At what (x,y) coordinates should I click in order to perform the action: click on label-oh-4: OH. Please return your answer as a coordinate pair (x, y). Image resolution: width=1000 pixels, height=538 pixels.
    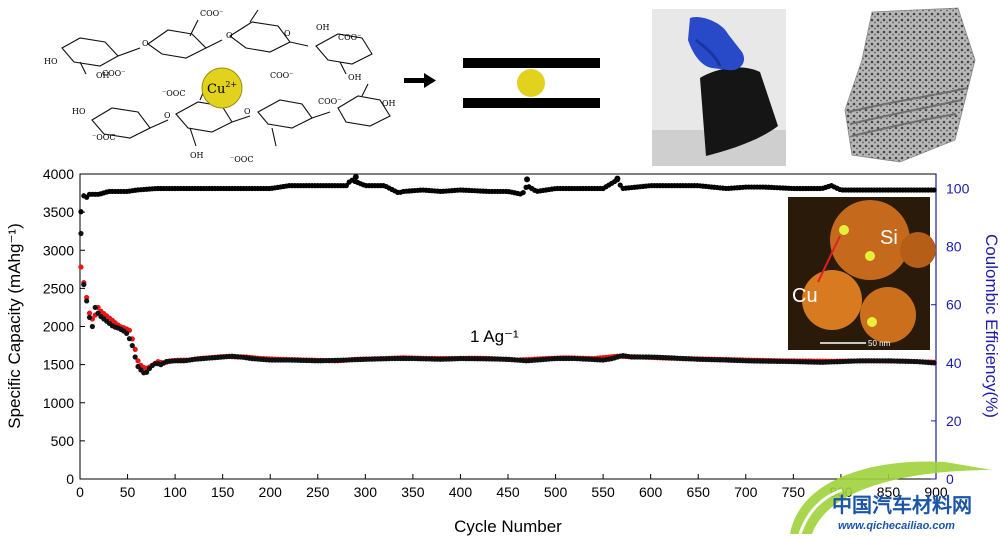
    Looking at the image, I should click on (197, 155).